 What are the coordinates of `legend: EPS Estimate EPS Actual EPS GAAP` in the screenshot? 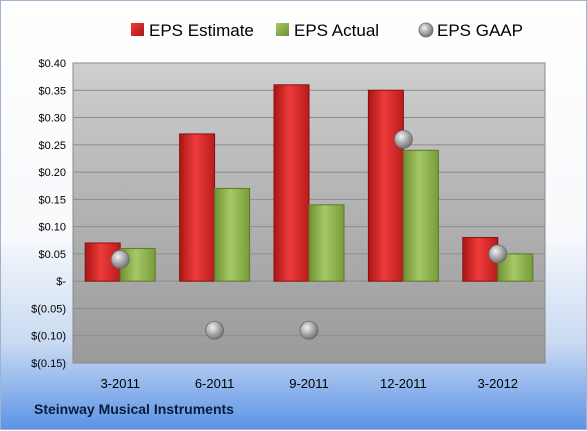 It's located at (327, 30).